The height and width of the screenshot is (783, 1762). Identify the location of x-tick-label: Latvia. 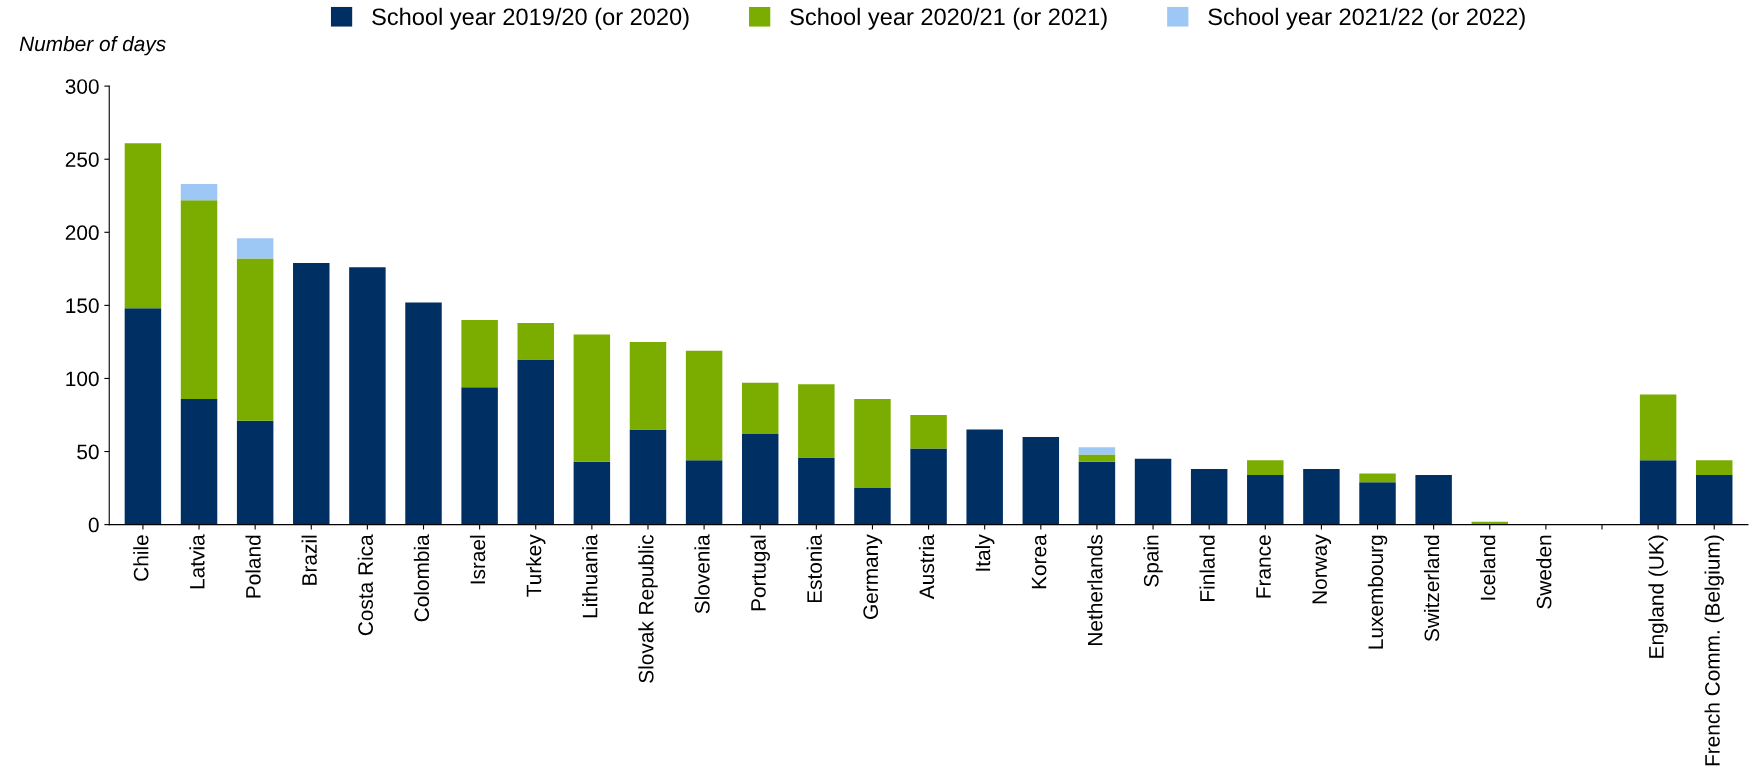
(197, 561).